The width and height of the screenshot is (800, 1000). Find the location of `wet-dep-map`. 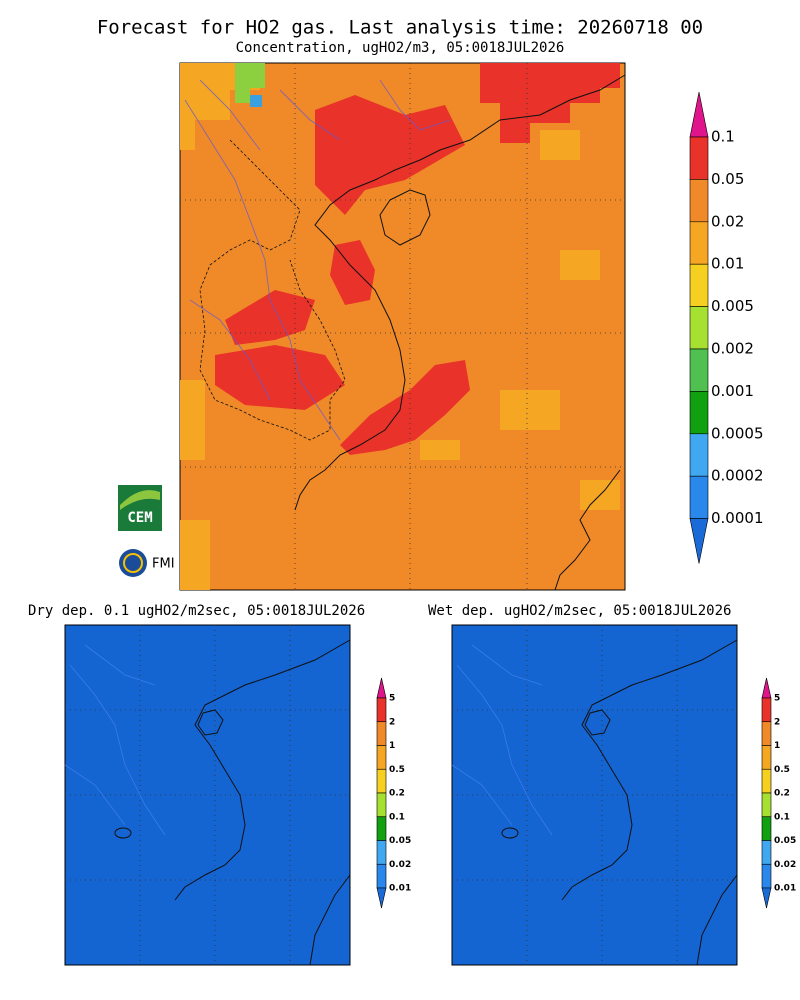

wet-dep-map is located at coordinates (594, 795).